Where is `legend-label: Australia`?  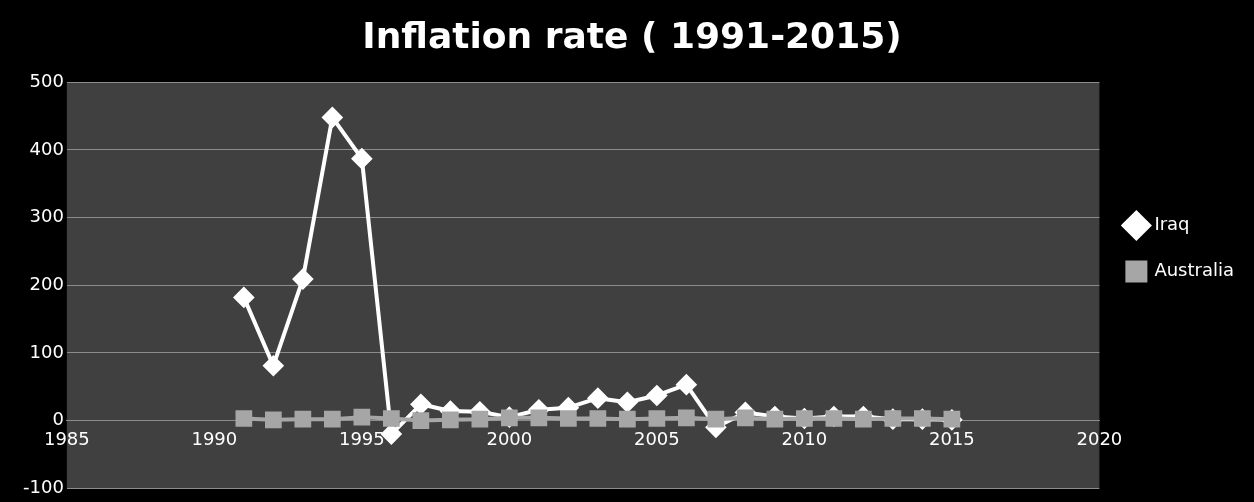 legend-label: Australia is located at coordinates (1194, 270).